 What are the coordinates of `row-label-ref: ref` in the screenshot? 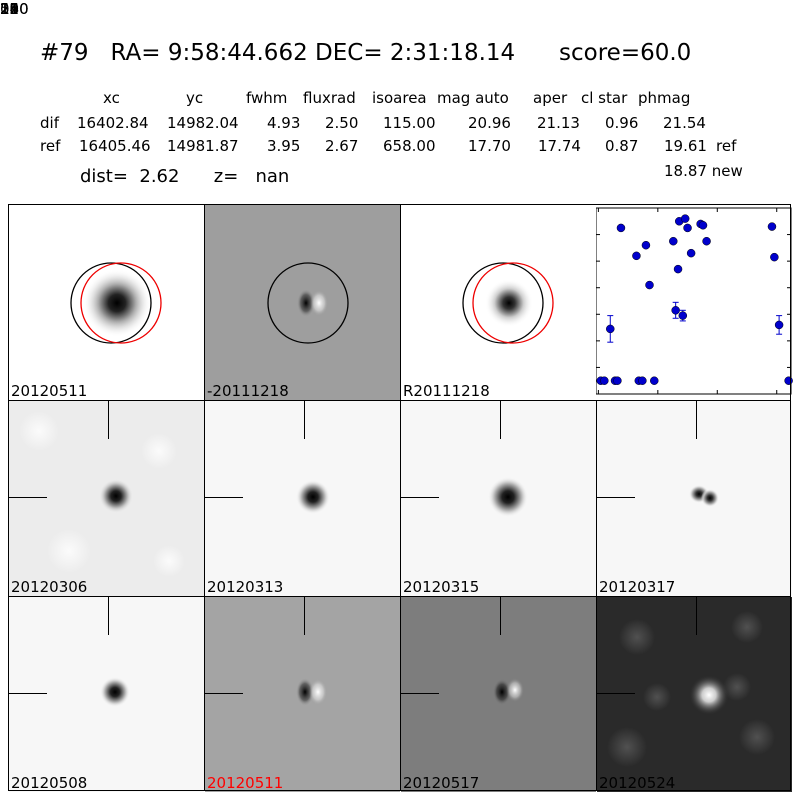 It's located at (50, 146).